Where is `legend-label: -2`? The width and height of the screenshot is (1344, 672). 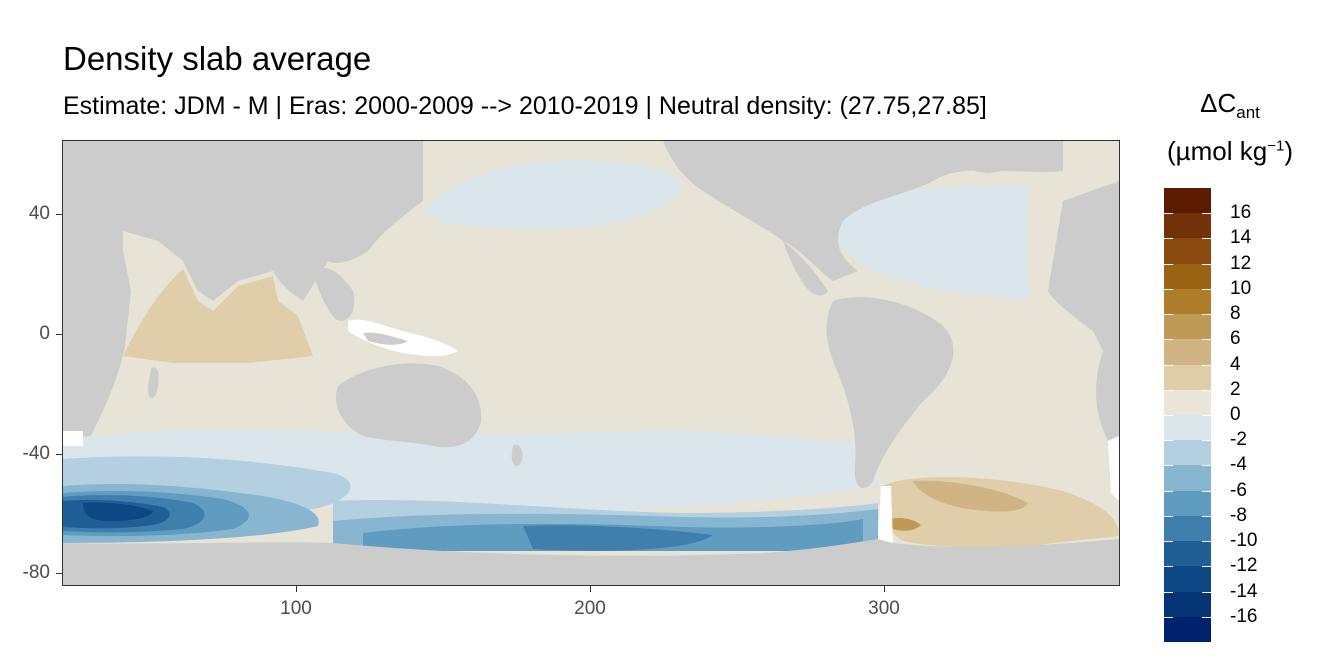
legend-label: -2 is located at coordinates (1238, 440).